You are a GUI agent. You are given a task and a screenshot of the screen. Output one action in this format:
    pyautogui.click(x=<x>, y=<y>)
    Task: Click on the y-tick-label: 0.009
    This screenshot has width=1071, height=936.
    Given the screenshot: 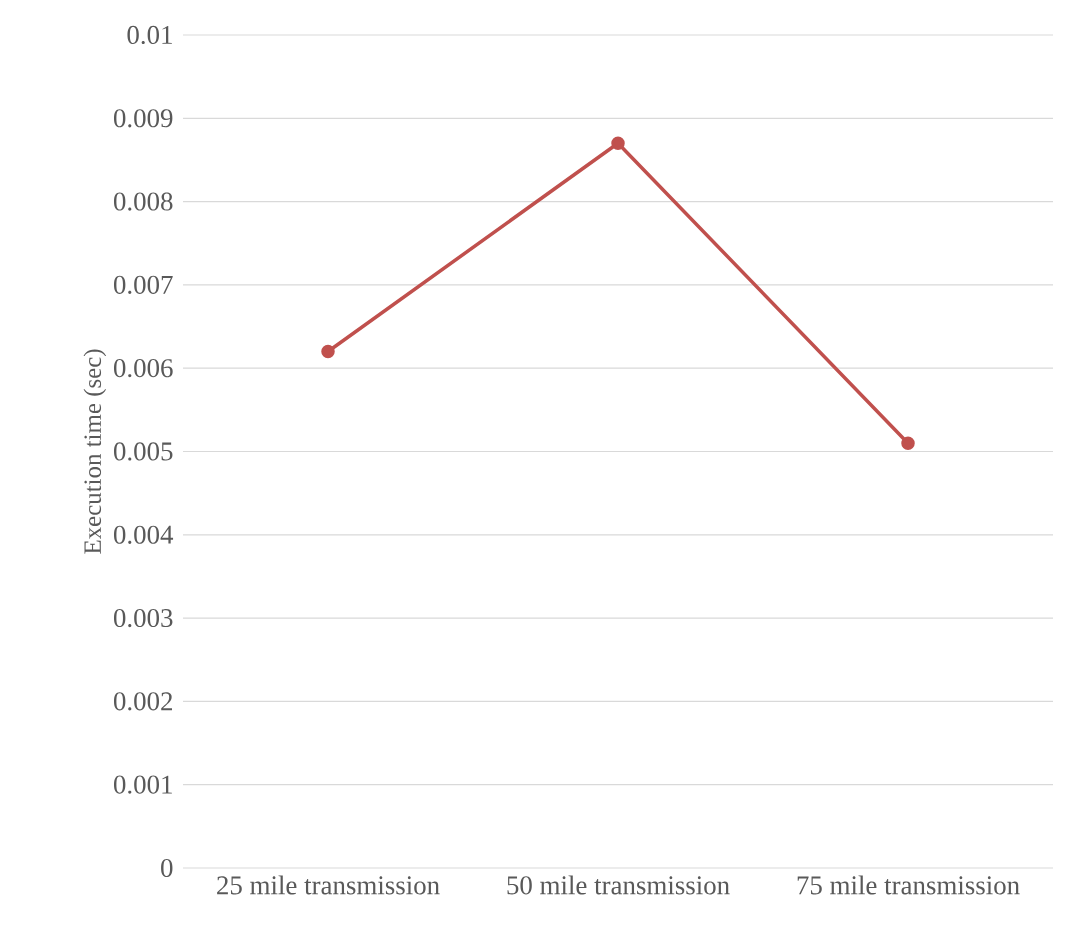 What is the action you would take?
    pyautogui.click(x=143, y=118)
    